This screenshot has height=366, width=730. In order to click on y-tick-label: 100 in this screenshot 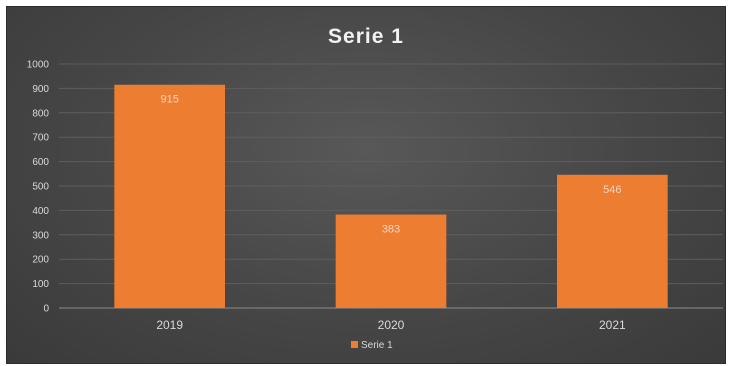, I will do `click(40, 284)`.